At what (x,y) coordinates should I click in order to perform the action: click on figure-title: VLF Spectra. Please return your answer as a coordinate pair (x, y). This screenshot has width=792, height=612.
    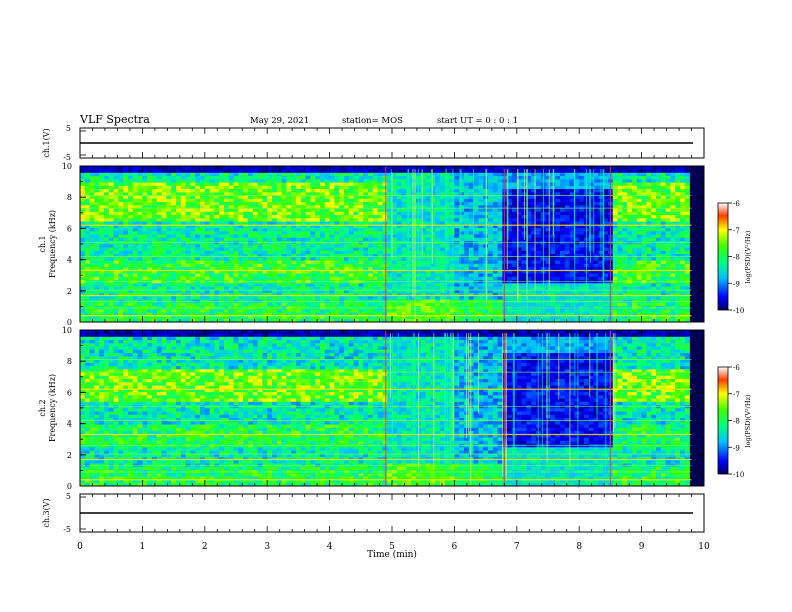
    Looking at the image, I should click on (114, 119).